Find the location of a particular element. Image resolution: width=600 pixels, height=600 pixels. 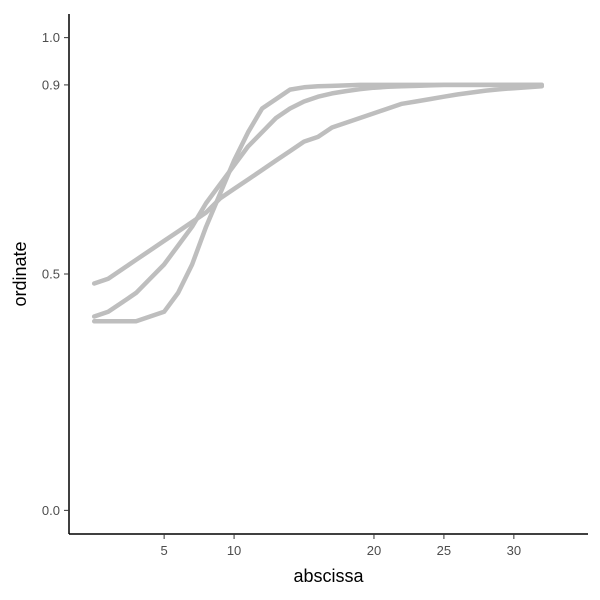

x-tick-label: 25 is located at coordinates (444, 550).